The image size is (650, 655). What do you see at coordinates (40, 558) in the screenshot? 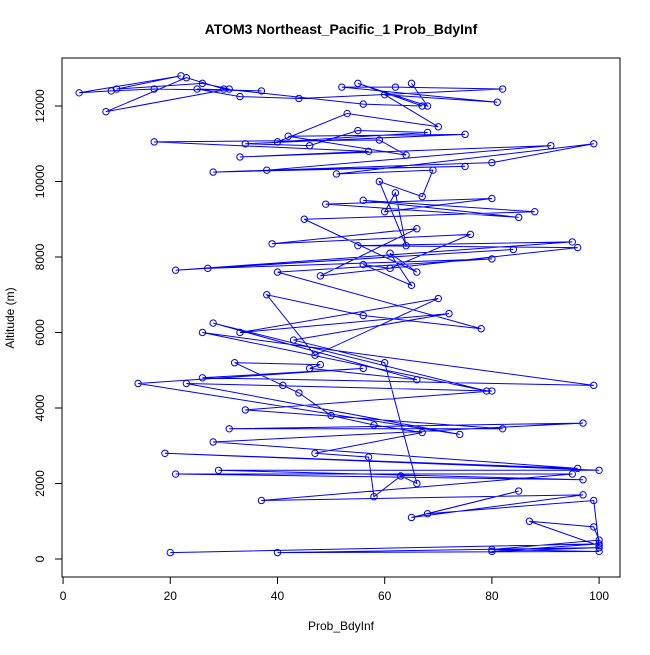
I see `y-tick-label: 0` at bounding box center [40, 558].